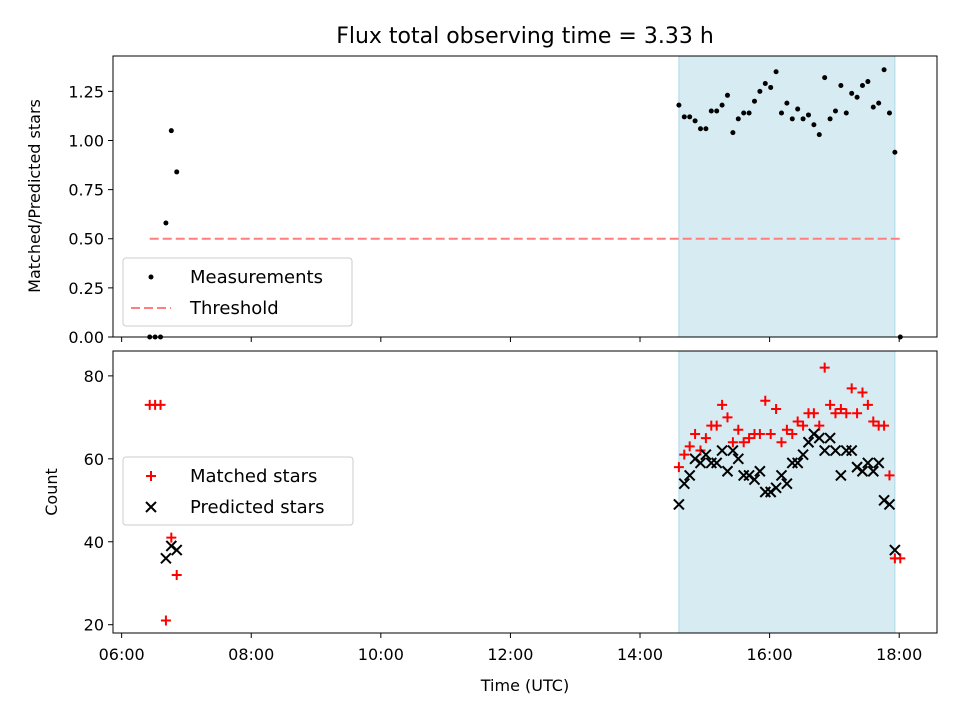  What do you see at coordinates (94, 459) in the screenshot?
I see `bottom-y-tick-label: 60` at bounding box center [94, 459].